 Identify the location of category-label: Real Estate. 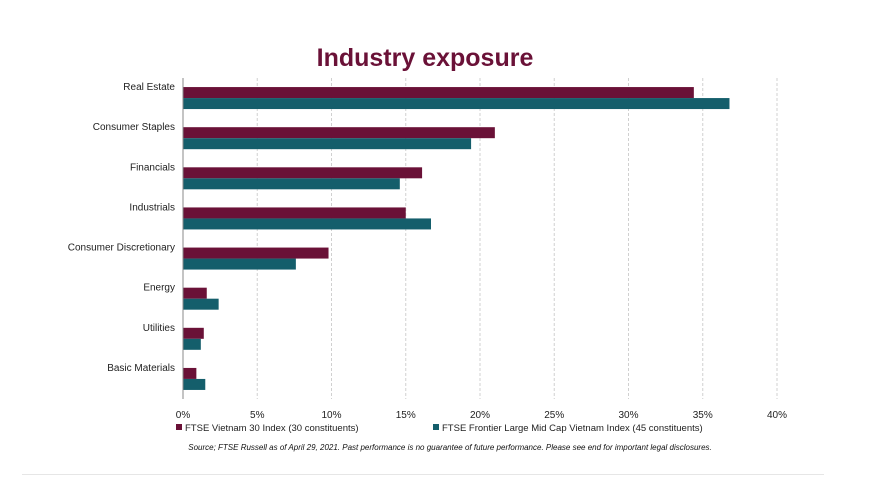
(149, 87).